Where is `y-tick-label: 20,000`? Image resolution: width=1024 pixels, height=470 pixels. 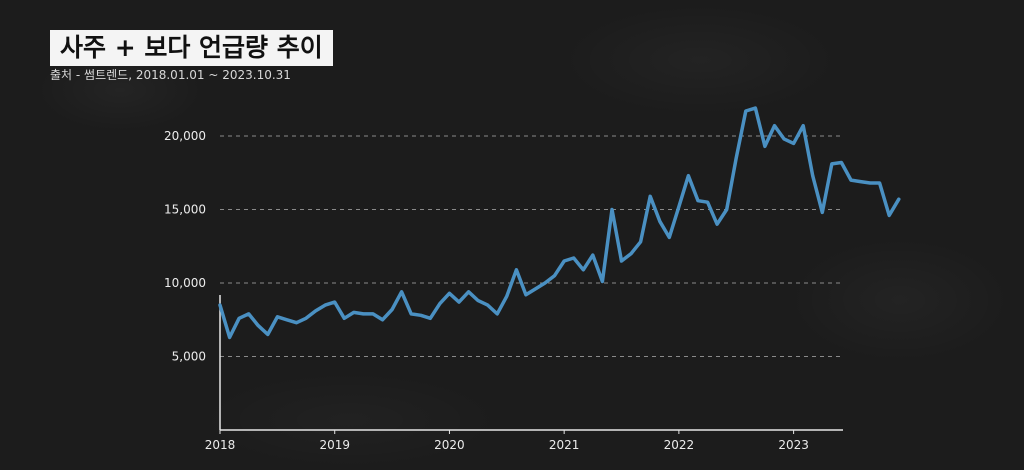
y-tick-label: 20,000 is located at coordinates (185, 136).